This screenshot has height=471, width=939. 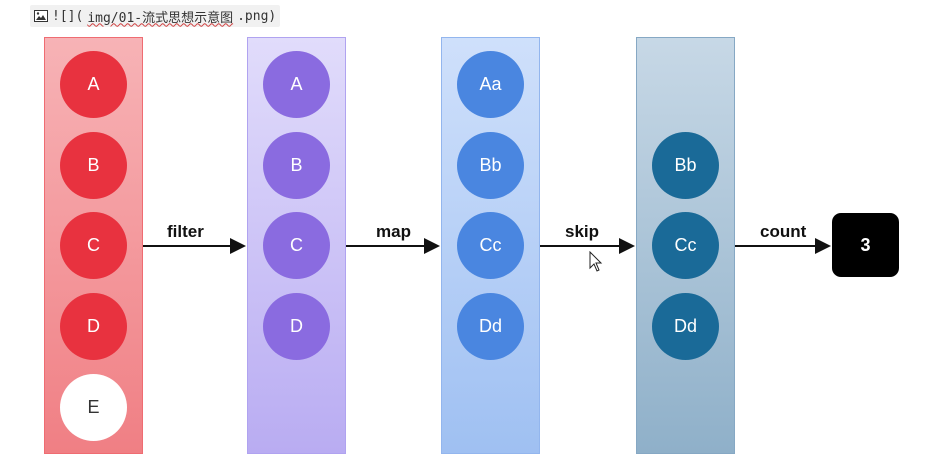 What do you see at coordinates (596, 261) in the screenshot?
I see `mouse-pointer-icon` at bounding box center [596, 261].